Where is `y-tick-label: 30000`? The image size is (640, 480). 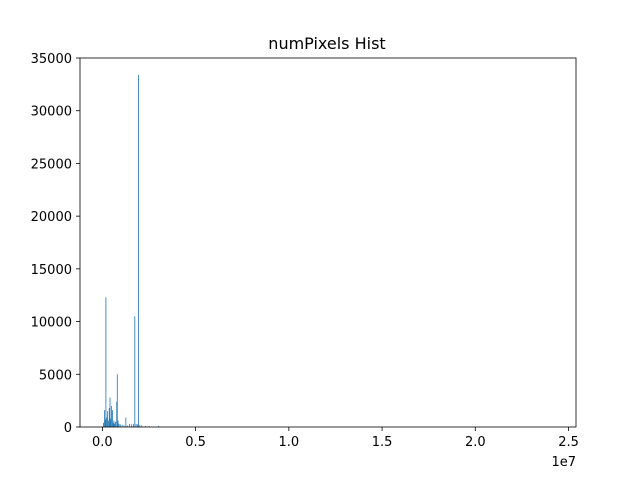
y-tick-label: 30000 is located at coordinates (51, 112).